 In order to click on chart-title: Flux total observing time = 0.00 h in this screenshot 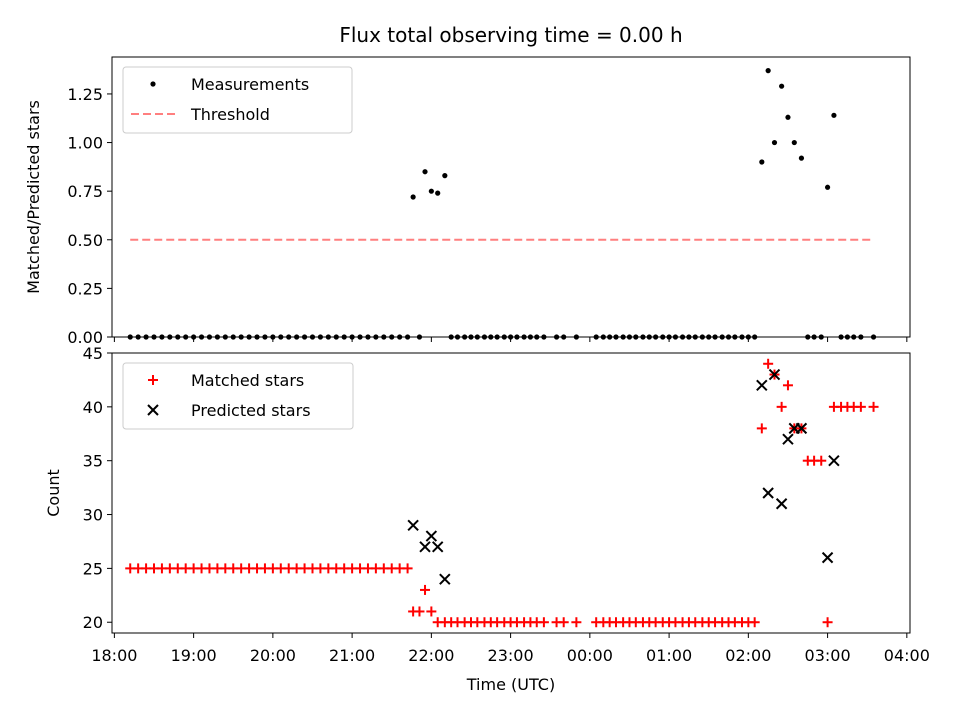, I will do `click(510, 35)`.